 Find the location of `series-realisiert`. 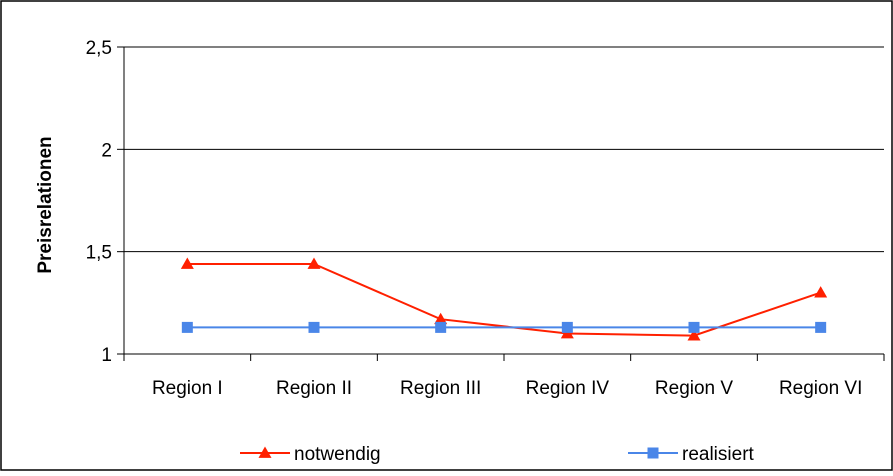

series-realisiert is located at coordinates (504, 327).